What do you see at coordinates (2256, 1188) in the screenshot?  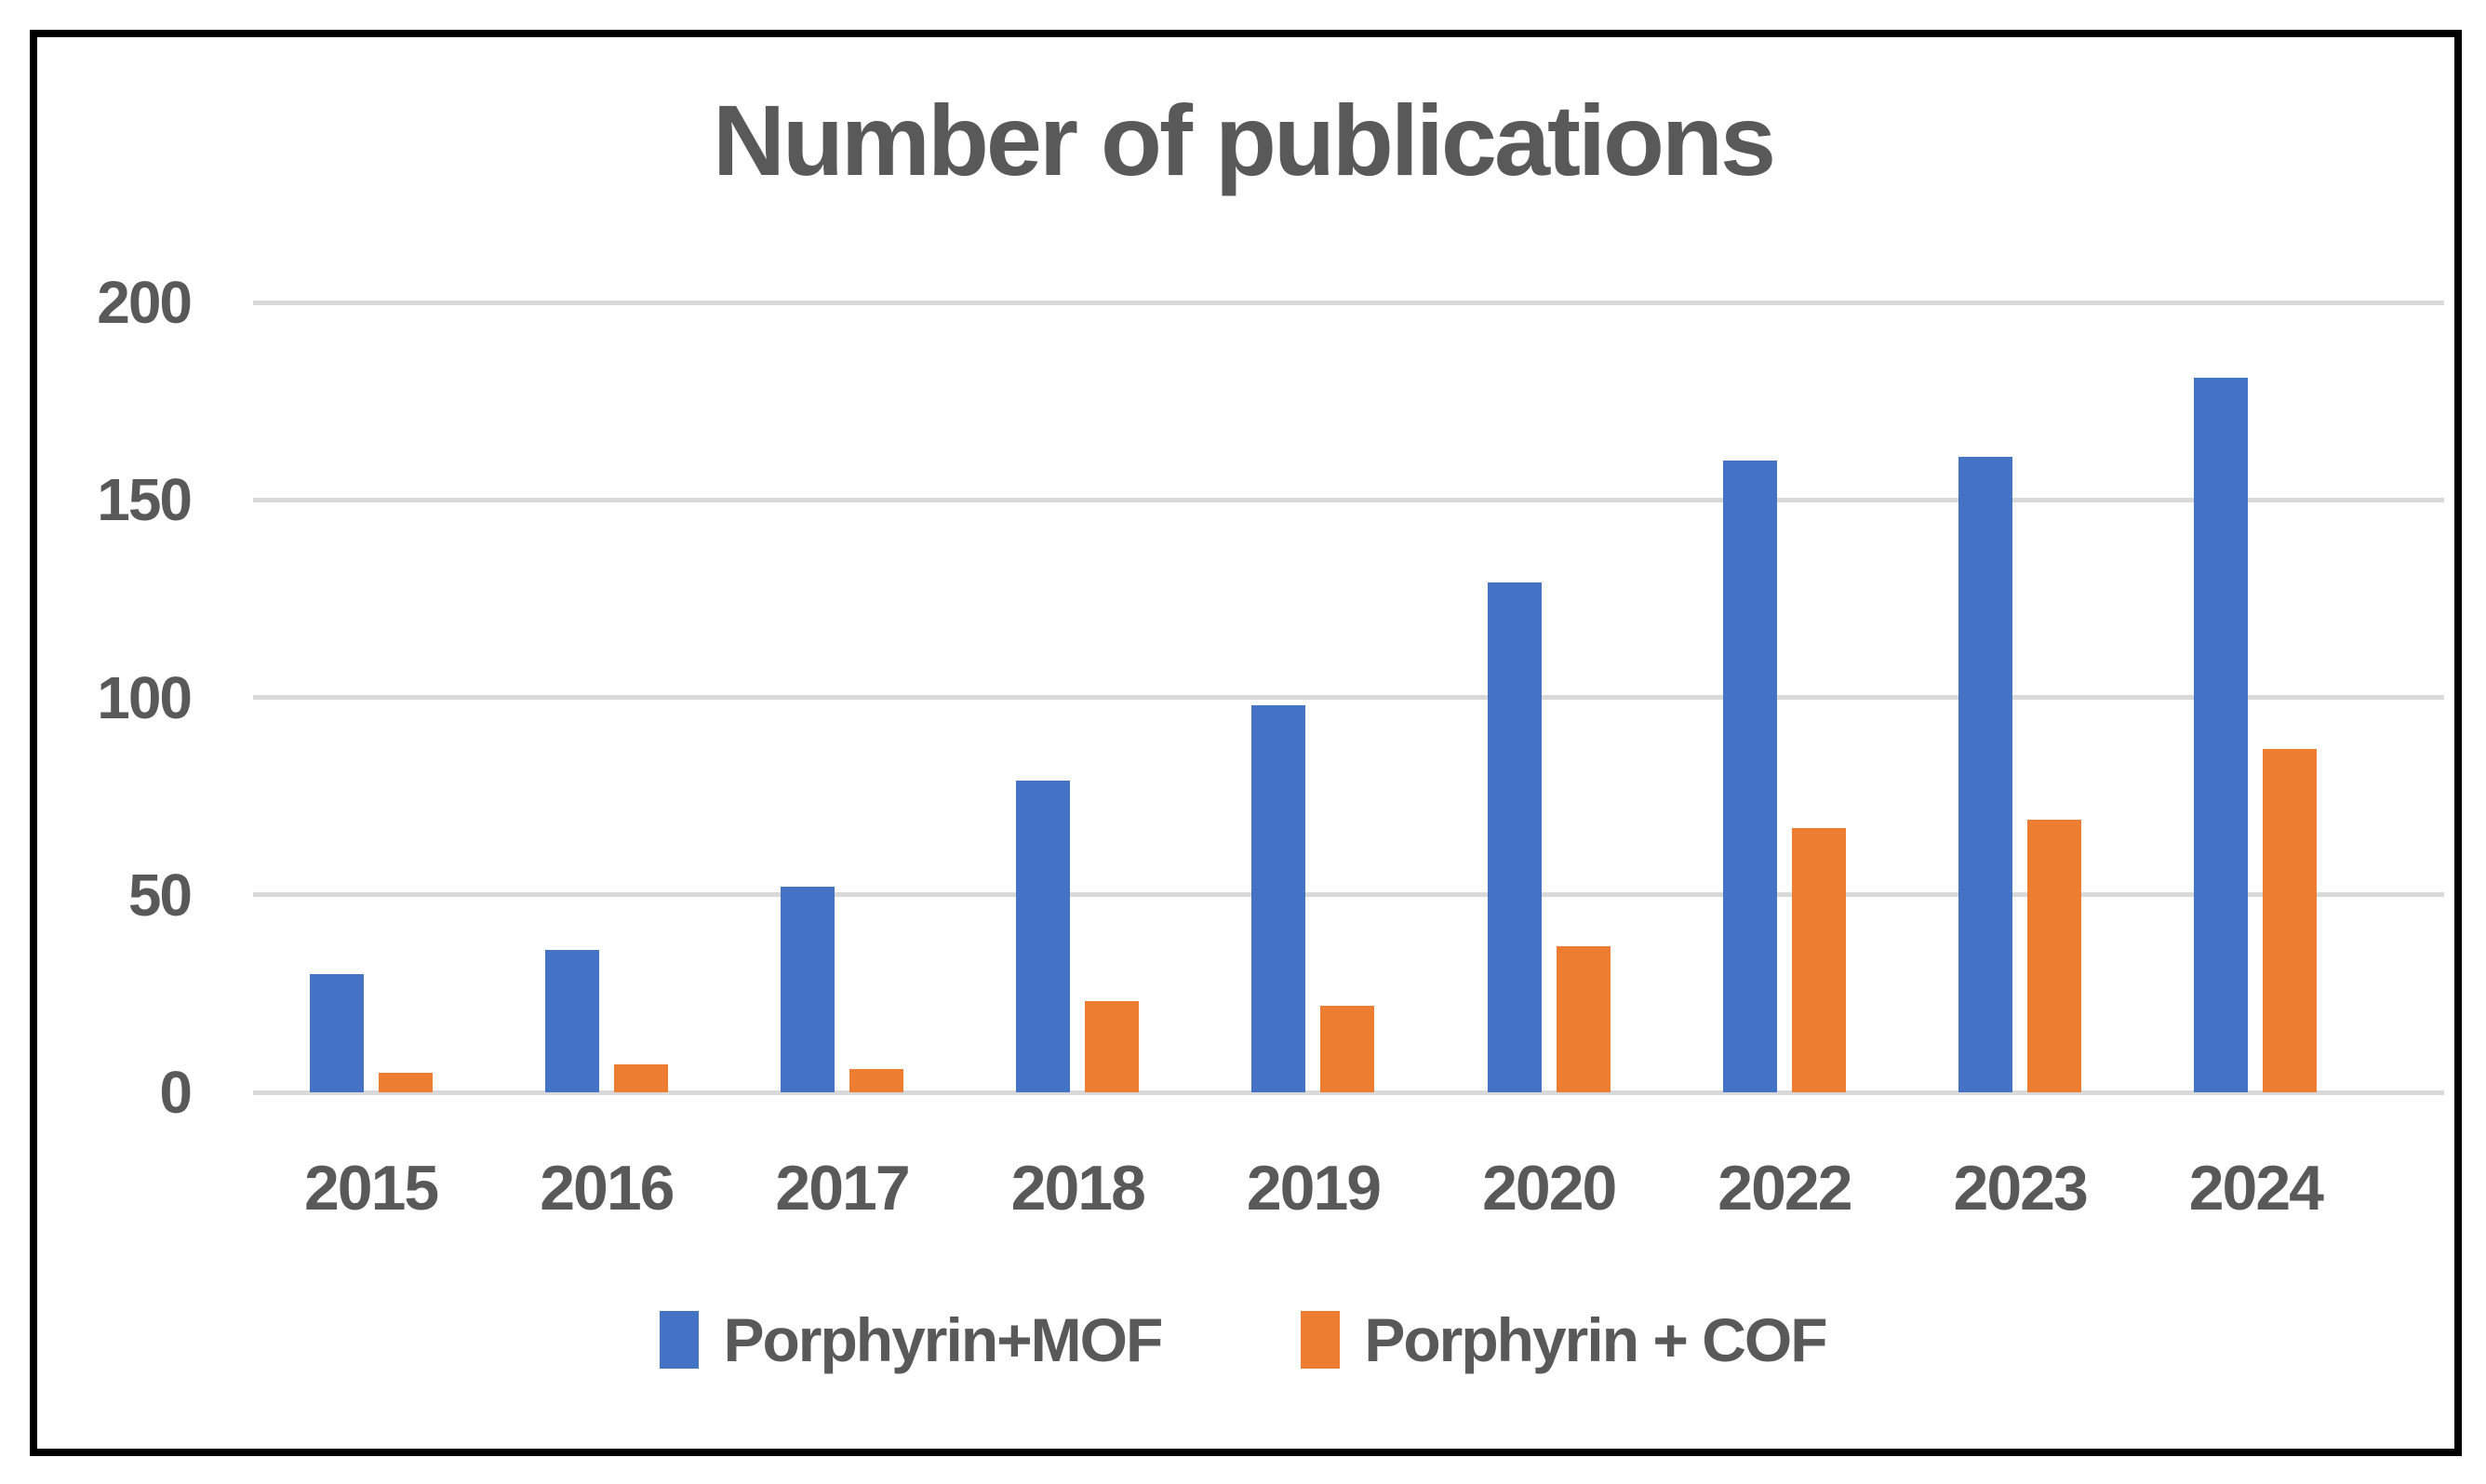 I see `x-axis-tick-label-2024: 2024` at bounding box center [2256, 1188].